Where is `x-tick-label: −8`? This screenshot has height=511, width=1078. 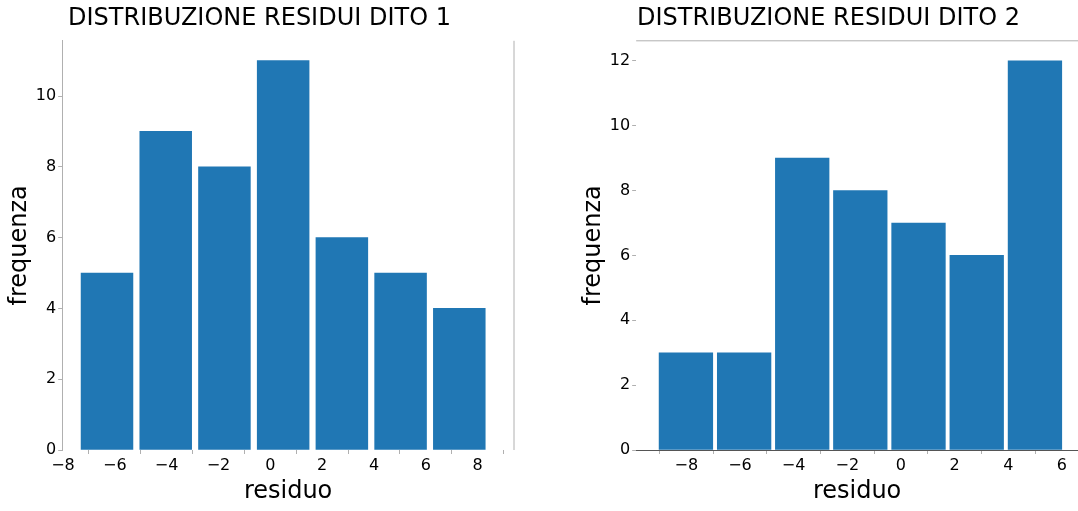
x-tick-label: −8 is located at coordinates (686, 464).